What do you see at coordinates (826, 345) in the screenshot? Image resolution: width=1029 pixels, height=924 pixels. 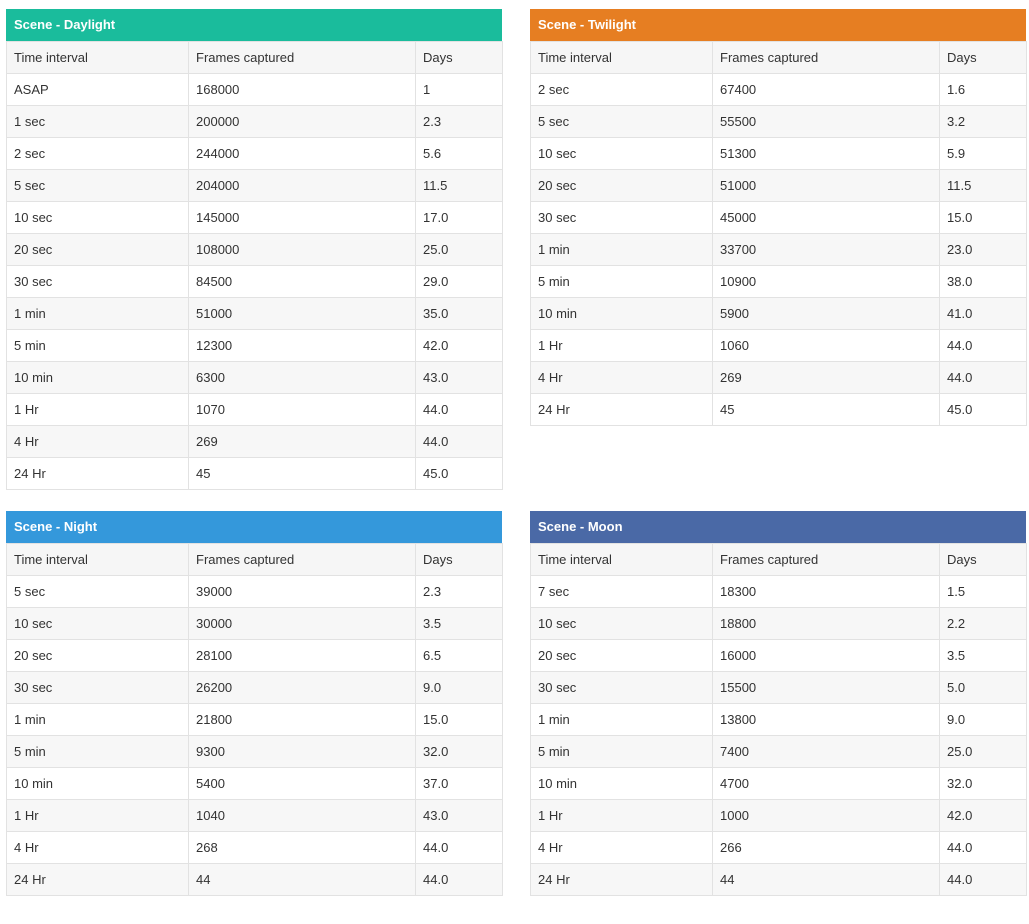 I see `cell-frames-captured: 1060` at bounding box center [826, 345].